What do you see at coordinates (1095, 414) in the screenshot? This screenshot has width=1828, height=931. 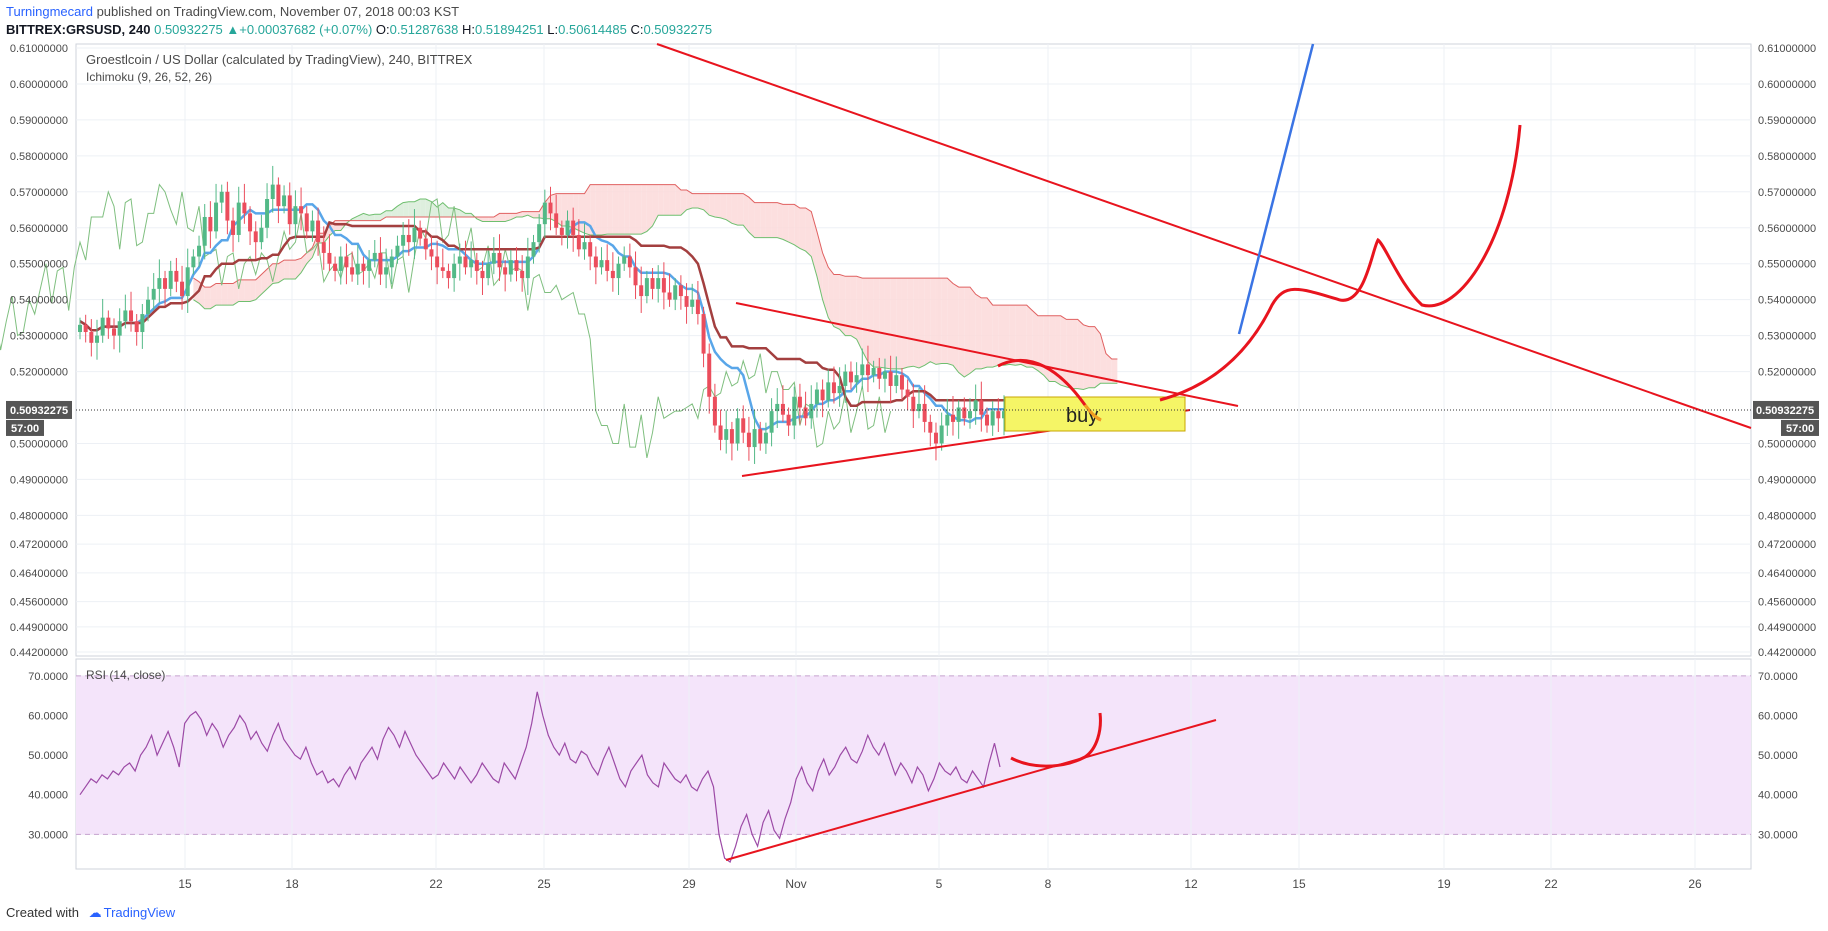 I see `buy-zone-box` at bounding box center [1095, 414].